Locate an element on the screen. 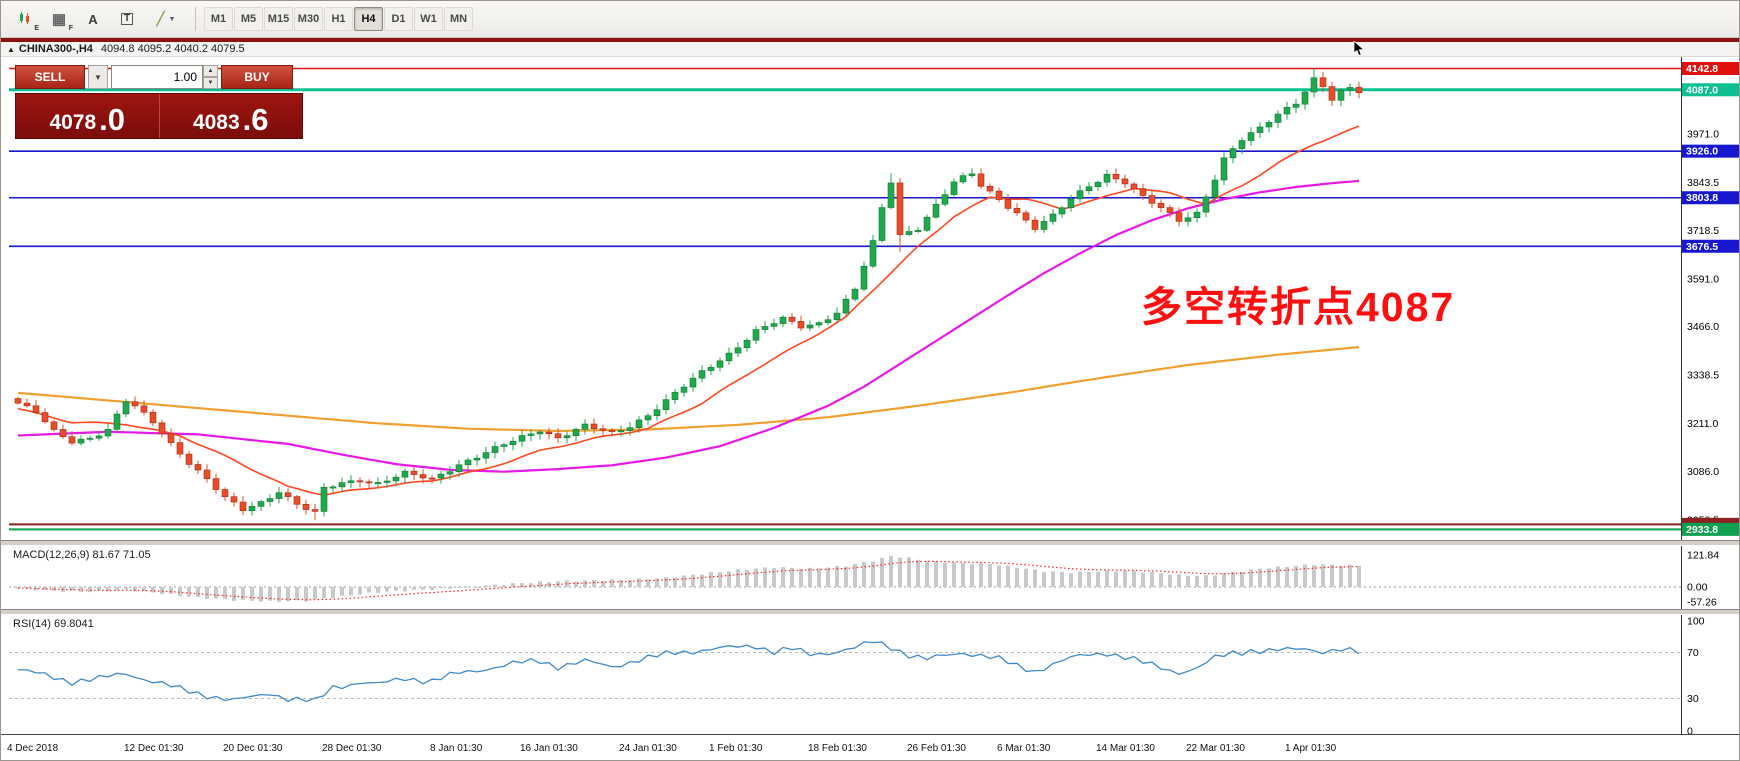  timeframe-w1-button: W1 is located at coordinates (428, 19).